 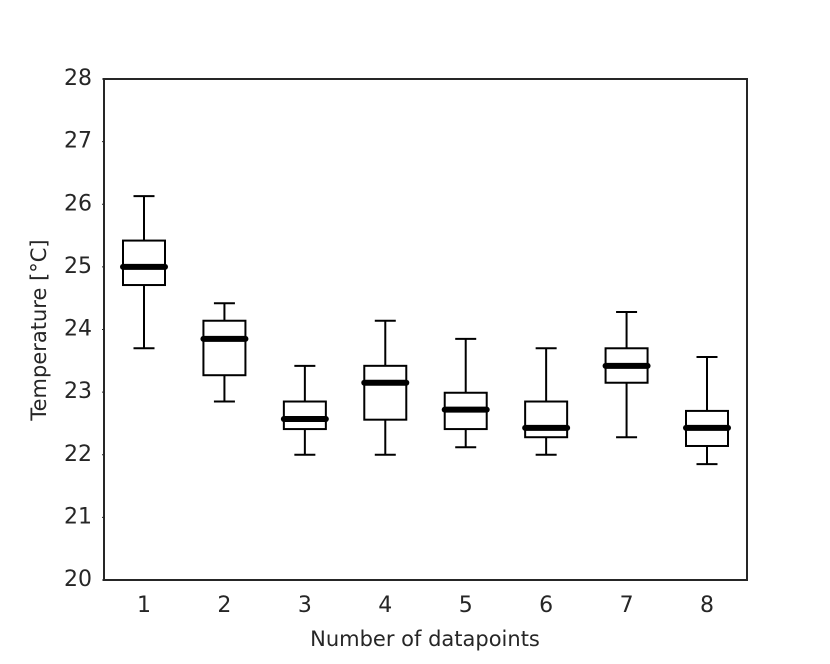 What do you see at coordinates (78, 266) in the screenshot?
I see `y-tick-label: 25` at bounding box center [78, 266].